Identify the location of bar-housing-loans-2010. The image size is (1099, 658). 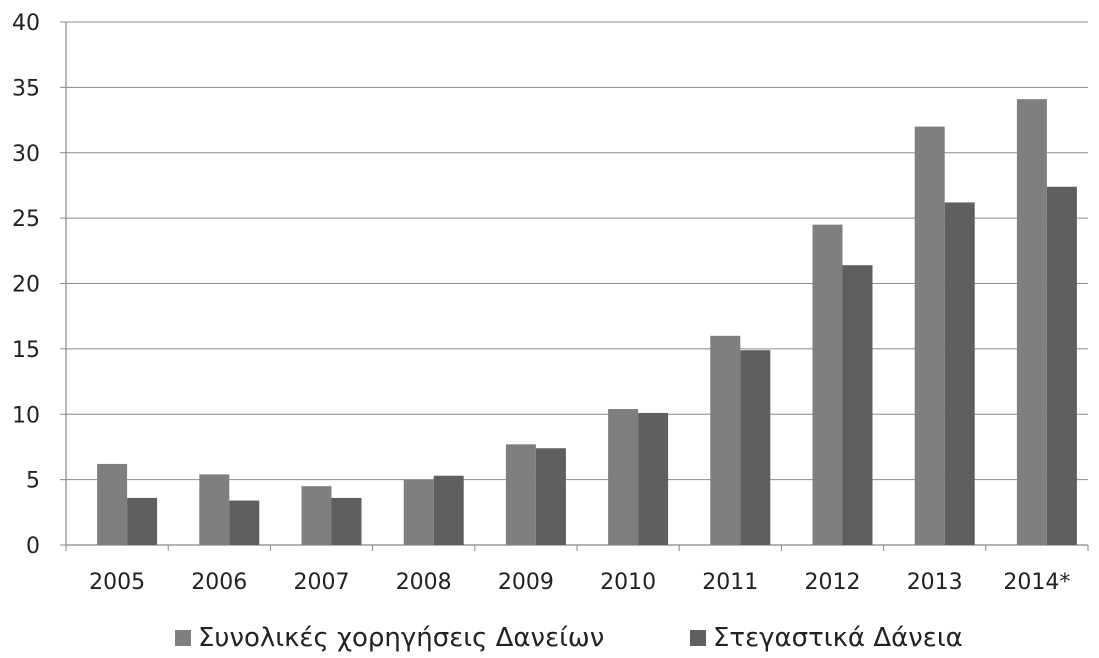
(653, 478).